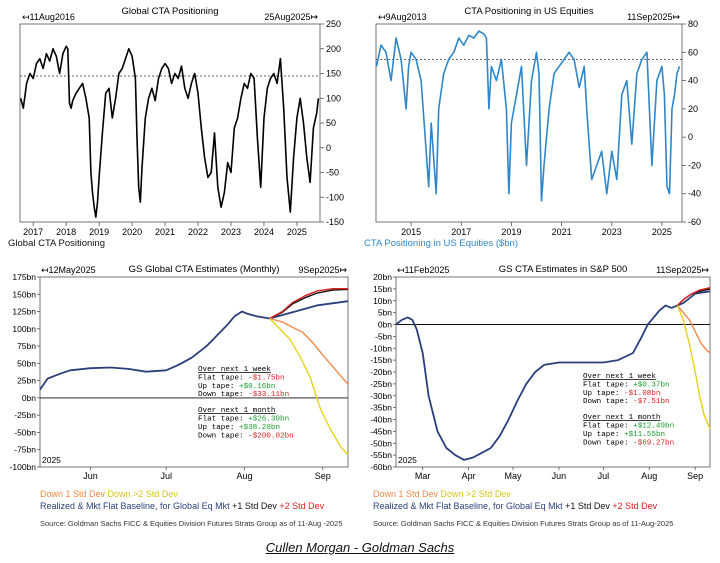  Describe the element at coordinates (24, 312) in the screenshot. I see `y-tick-label: 125bn` at that location.